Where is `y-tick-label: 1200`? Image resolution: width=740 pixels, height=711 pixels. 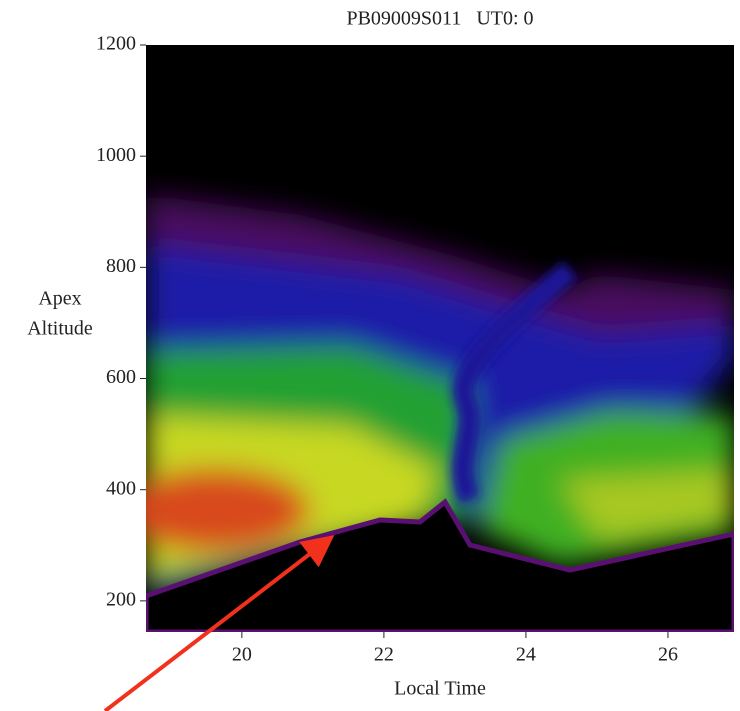
y-tick-label: 1200 is located at coordinates (116, 44).